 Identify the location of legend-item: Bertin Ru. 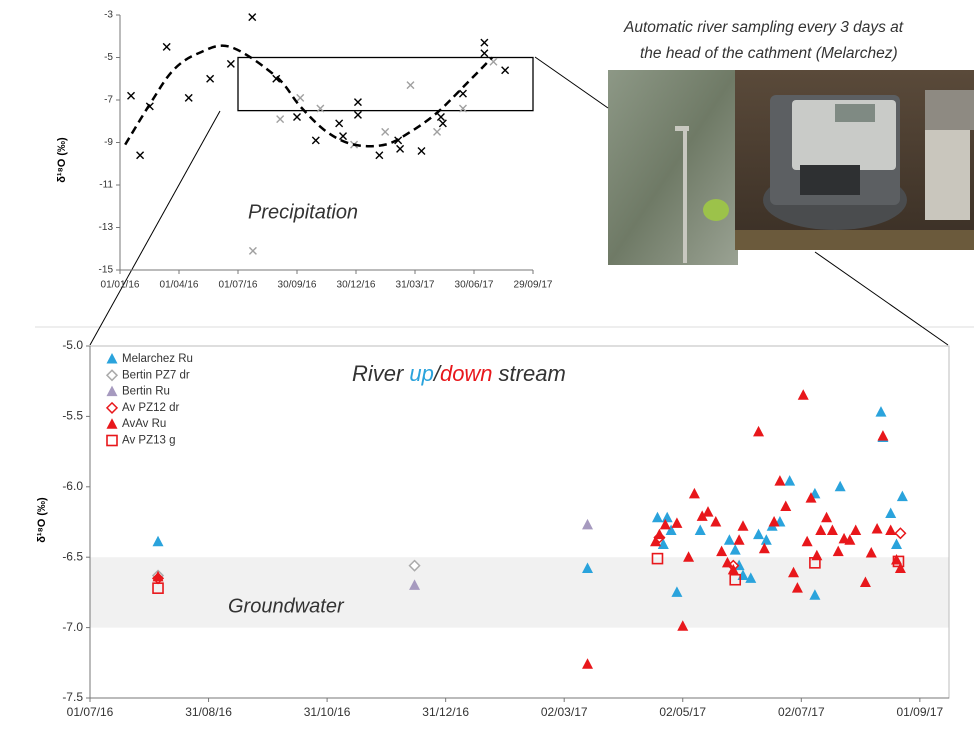
(138, 391).